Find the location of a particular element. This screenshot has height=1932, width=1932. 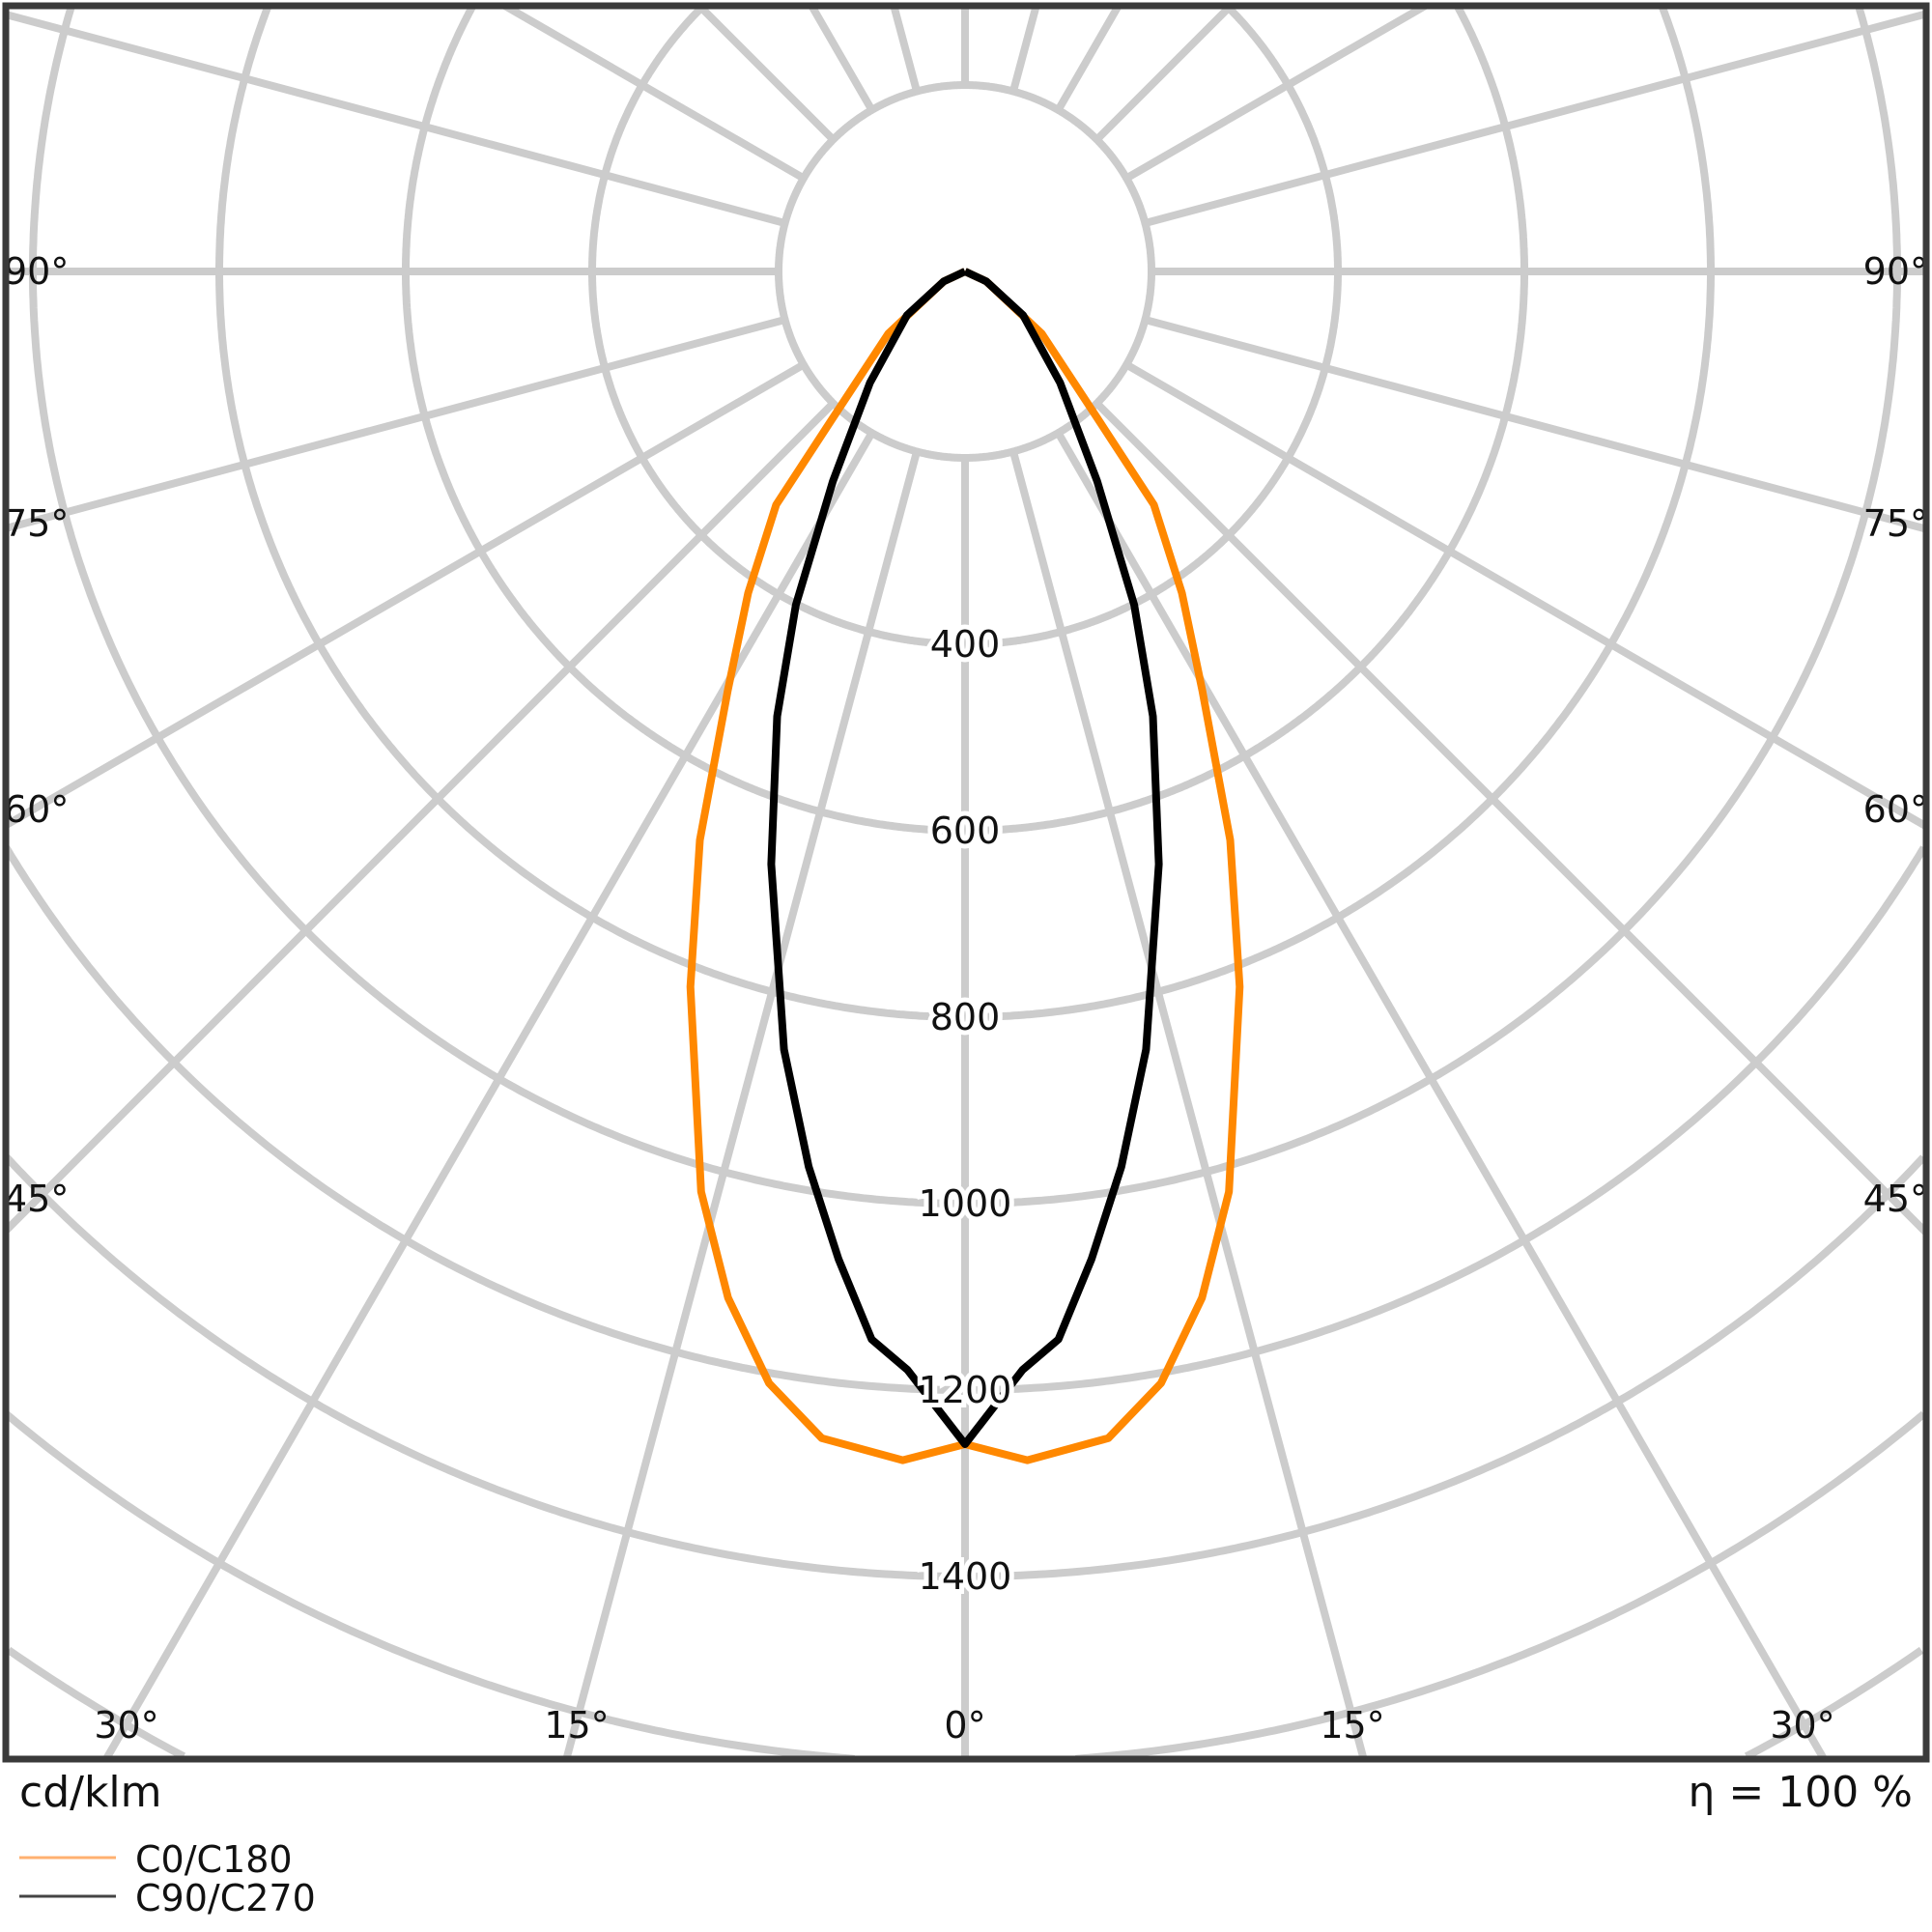

radial-tick-label: 1400 is located at coordinates (965, 1576).